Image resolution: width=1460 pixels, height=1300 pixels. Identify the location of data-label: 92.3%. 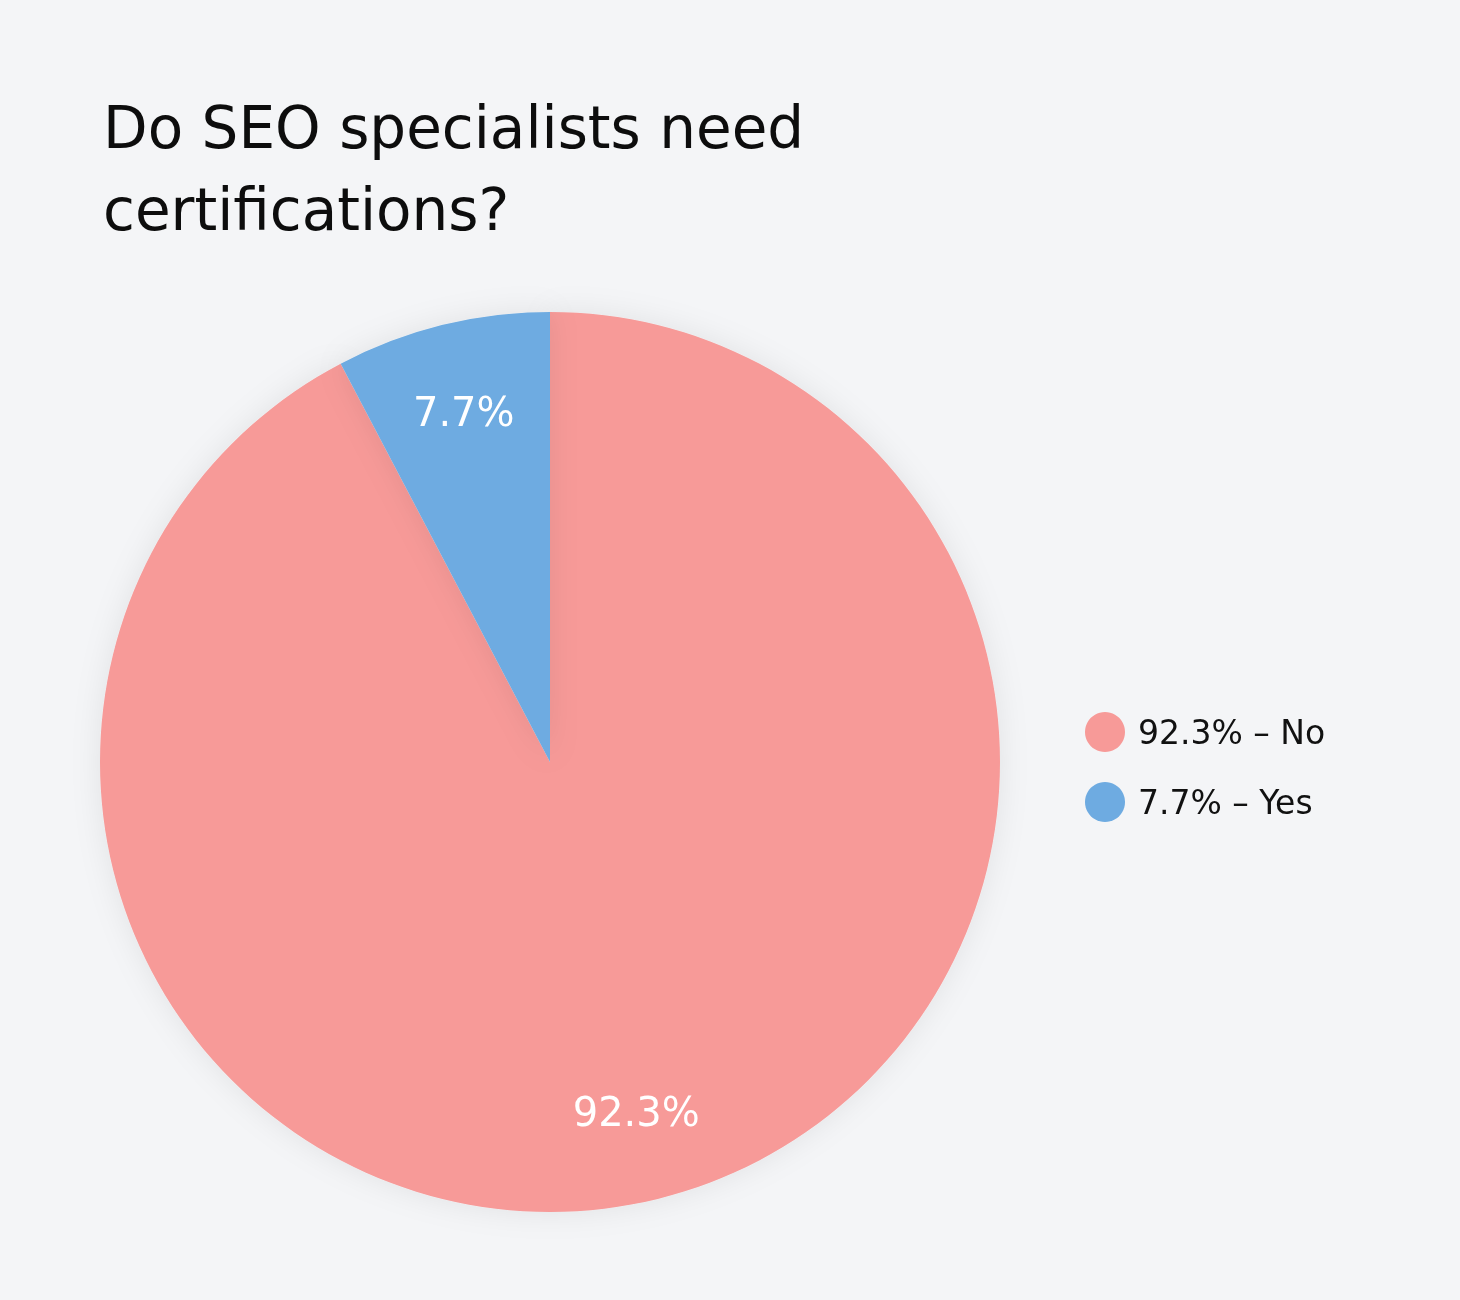
(636, 1111).